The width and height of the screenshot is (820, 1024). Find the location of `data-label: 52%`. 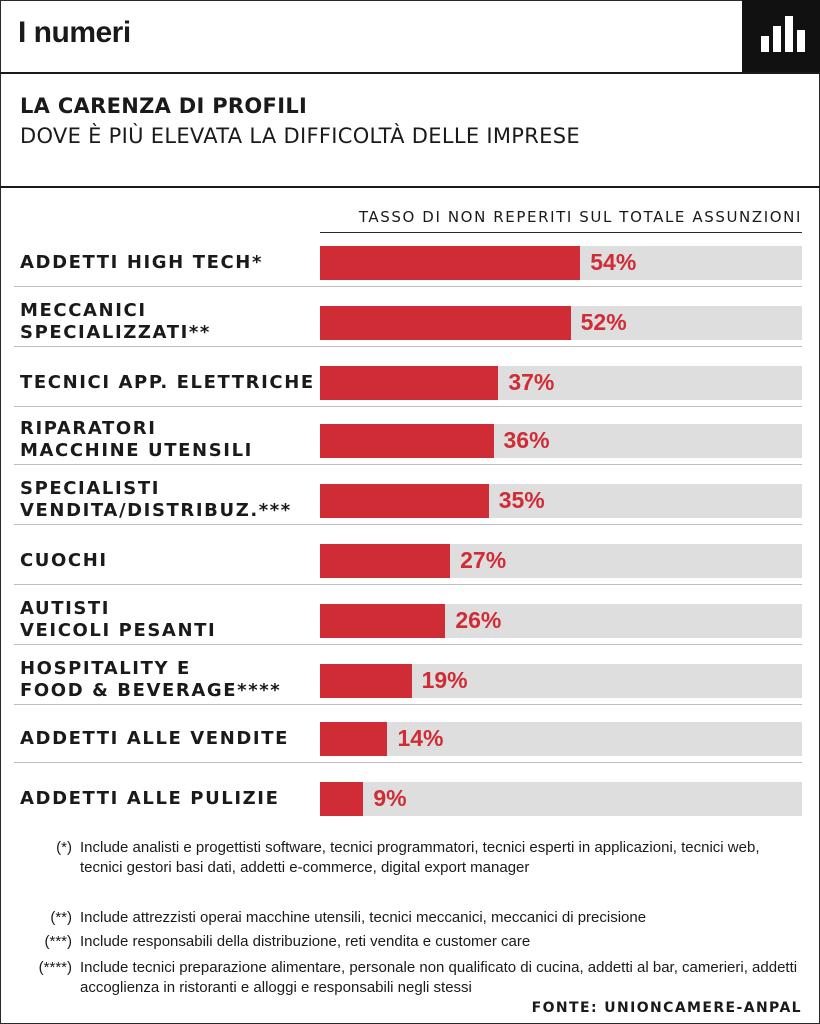

data-label: 52% is located at coordinates (603, 322).